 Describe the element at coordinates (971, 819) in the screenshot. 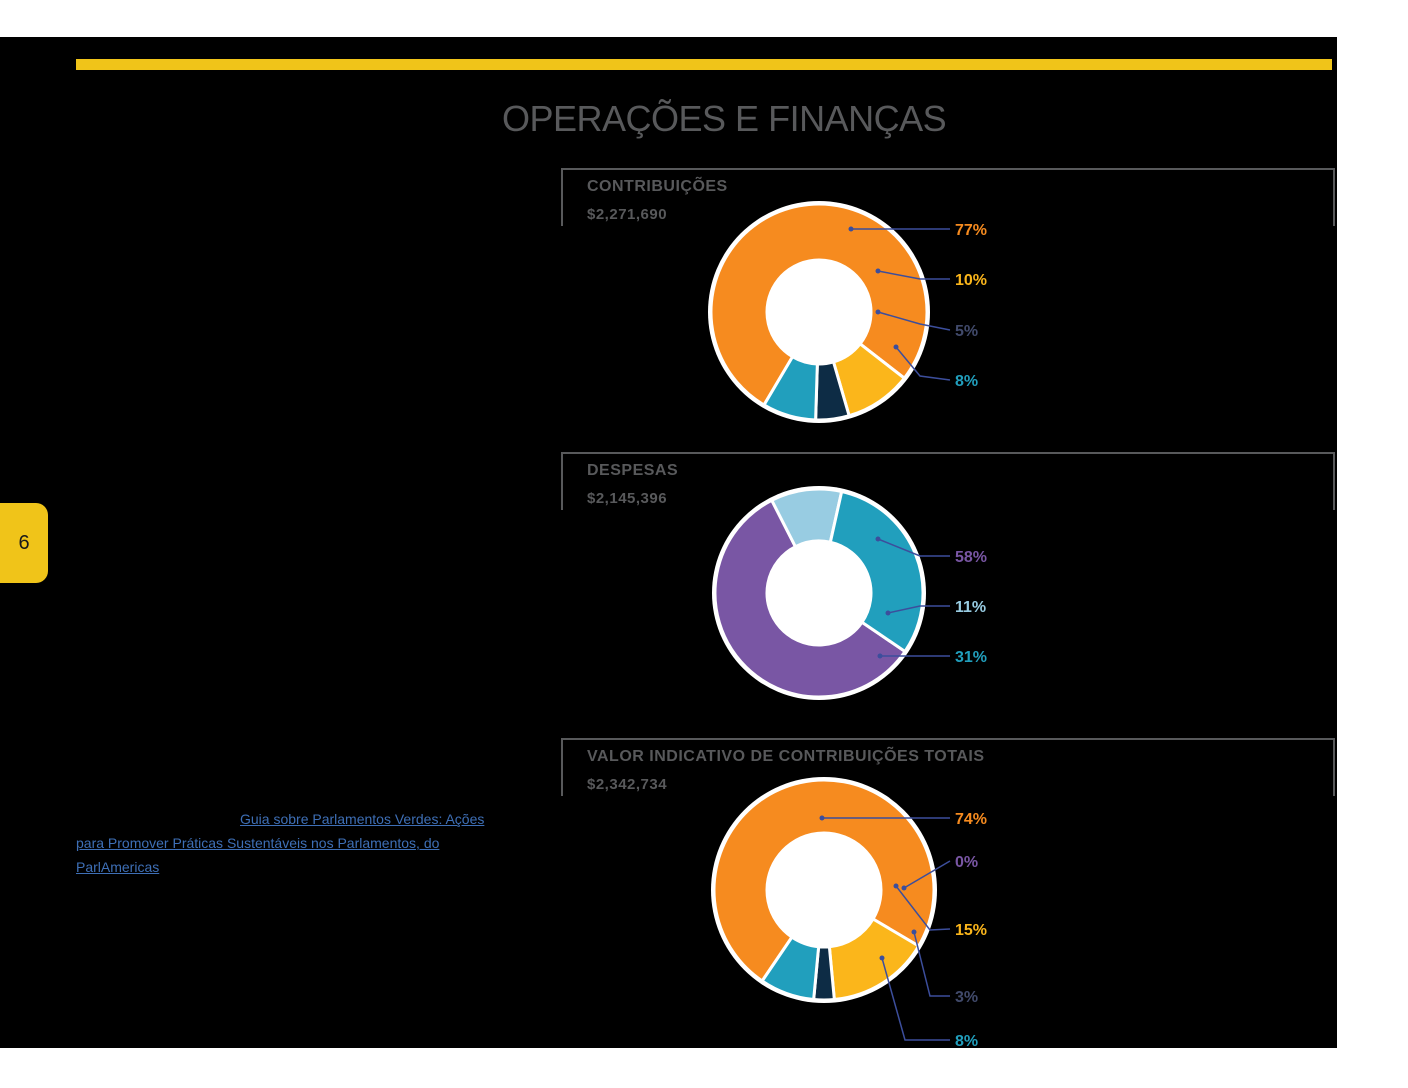

I see `chart-2-label-0: 74%` at that location.